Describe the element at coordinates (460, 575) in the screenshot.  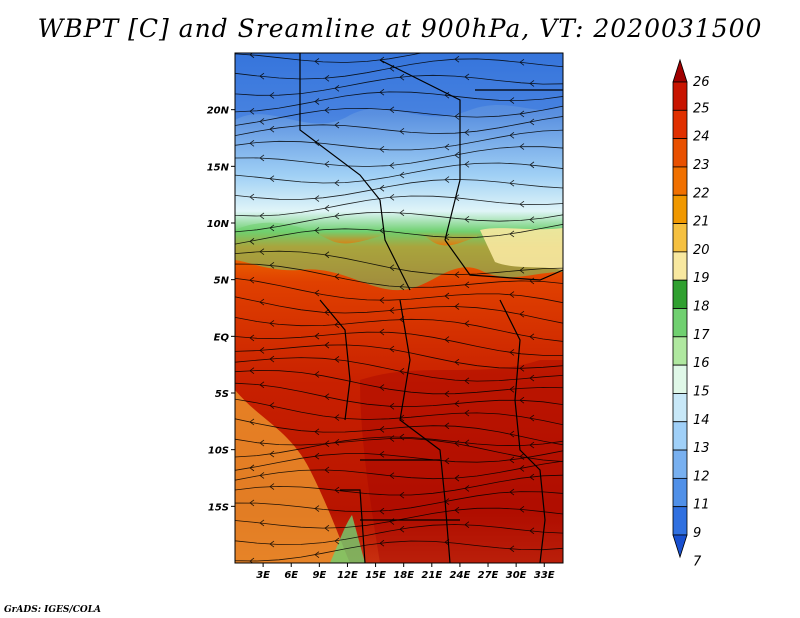
I see `x-tick-label: 24E` at that location.